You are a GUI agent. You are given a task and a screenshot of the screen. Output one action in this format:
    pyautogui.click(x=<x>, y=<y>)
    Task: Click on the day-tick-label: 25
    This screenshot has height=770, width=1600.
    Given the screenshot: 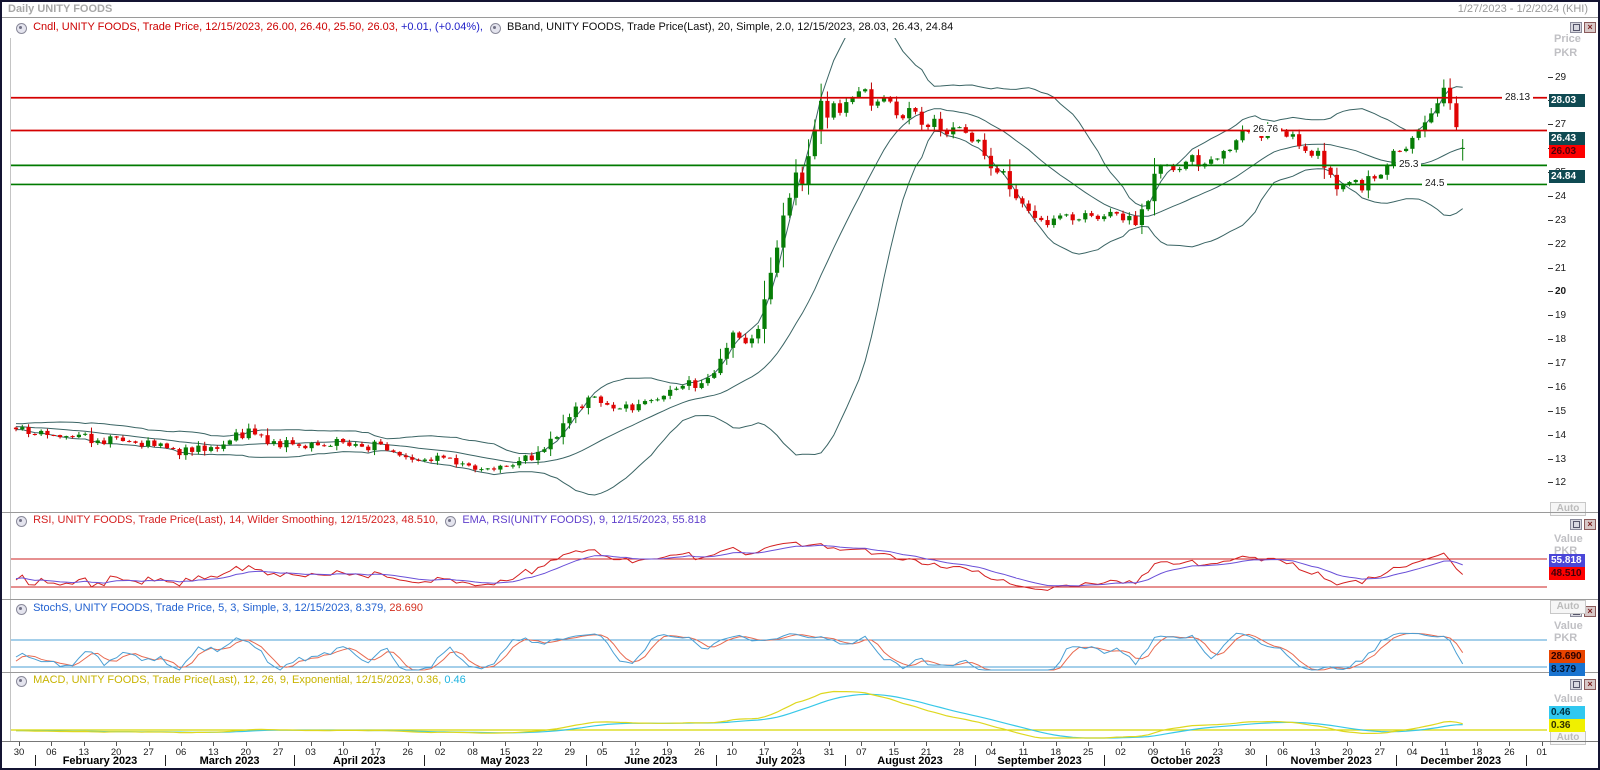 What is the action you would take?
    pyautogui.click(x=1088, y=752)
    